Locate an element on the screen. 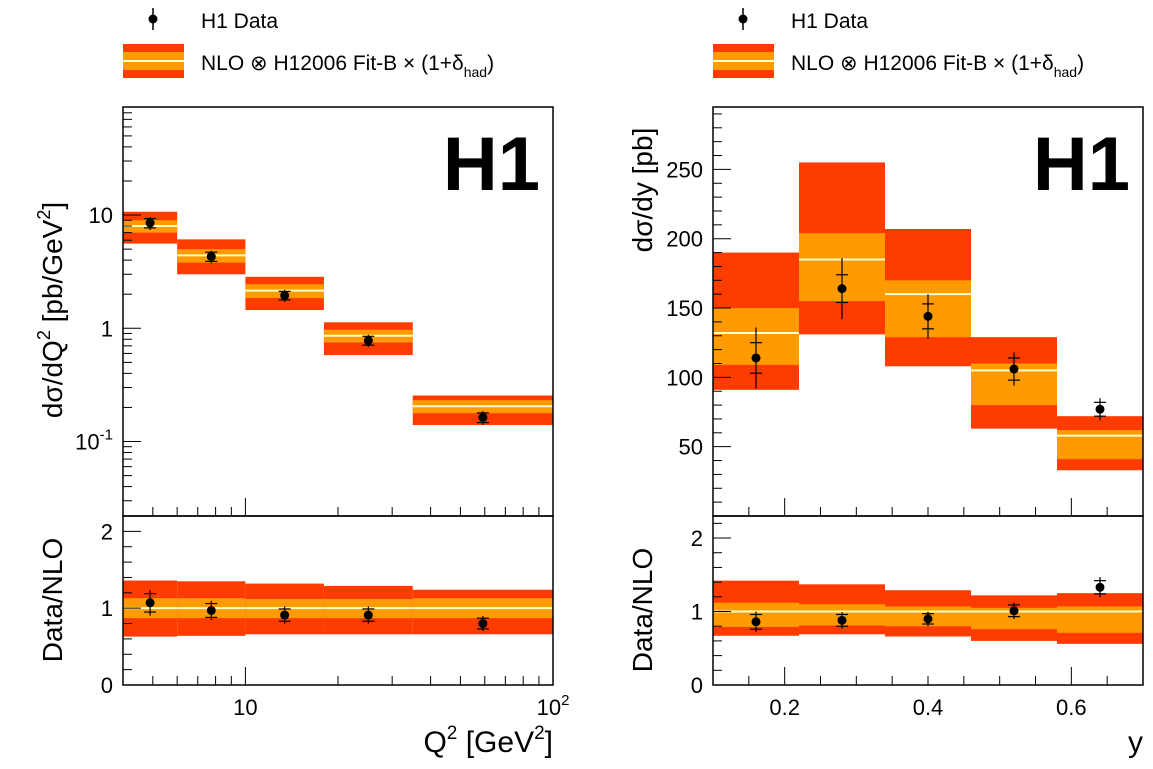  y-x-axis-title: y is located at coordinates (1135, 742).